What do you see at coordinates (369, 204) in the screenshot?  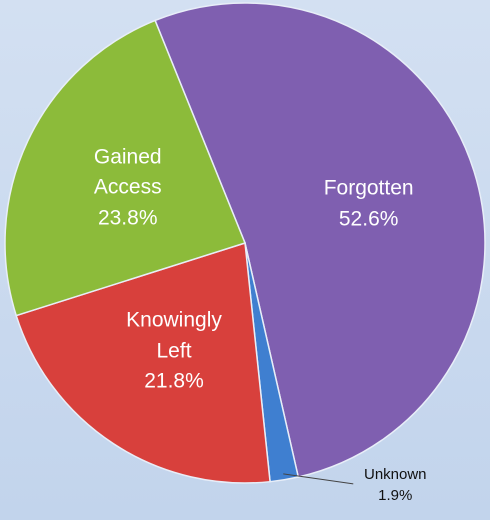 I see `slice-label: Forgotten 52.6%` at bounding box center [369, 204].